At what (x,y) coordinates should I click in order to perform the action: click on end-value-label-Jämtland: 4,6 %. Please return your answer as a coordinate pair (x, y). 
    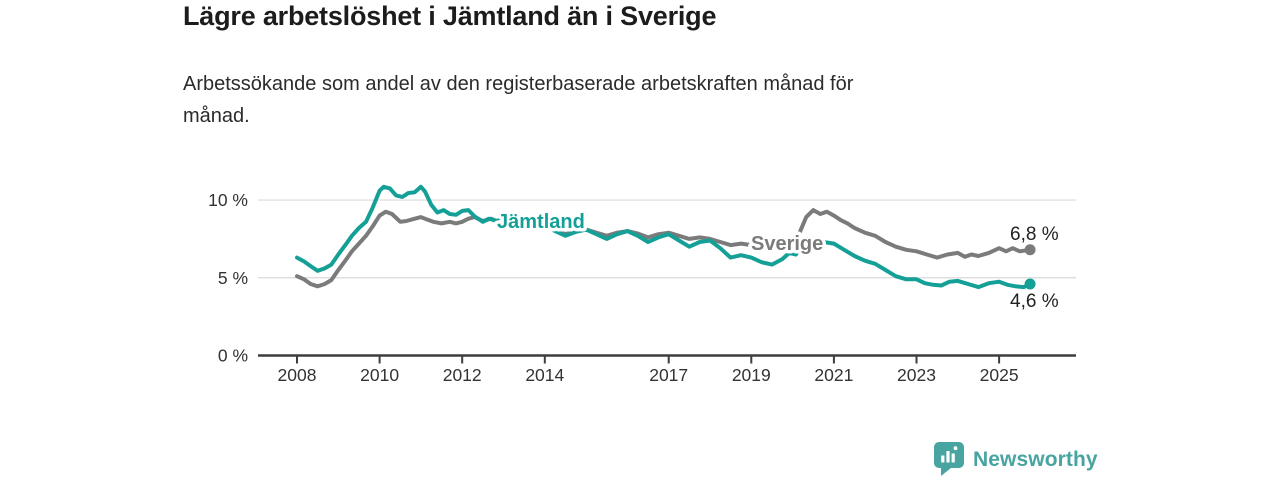
    Looking at the image, I should click on (1034, 301).